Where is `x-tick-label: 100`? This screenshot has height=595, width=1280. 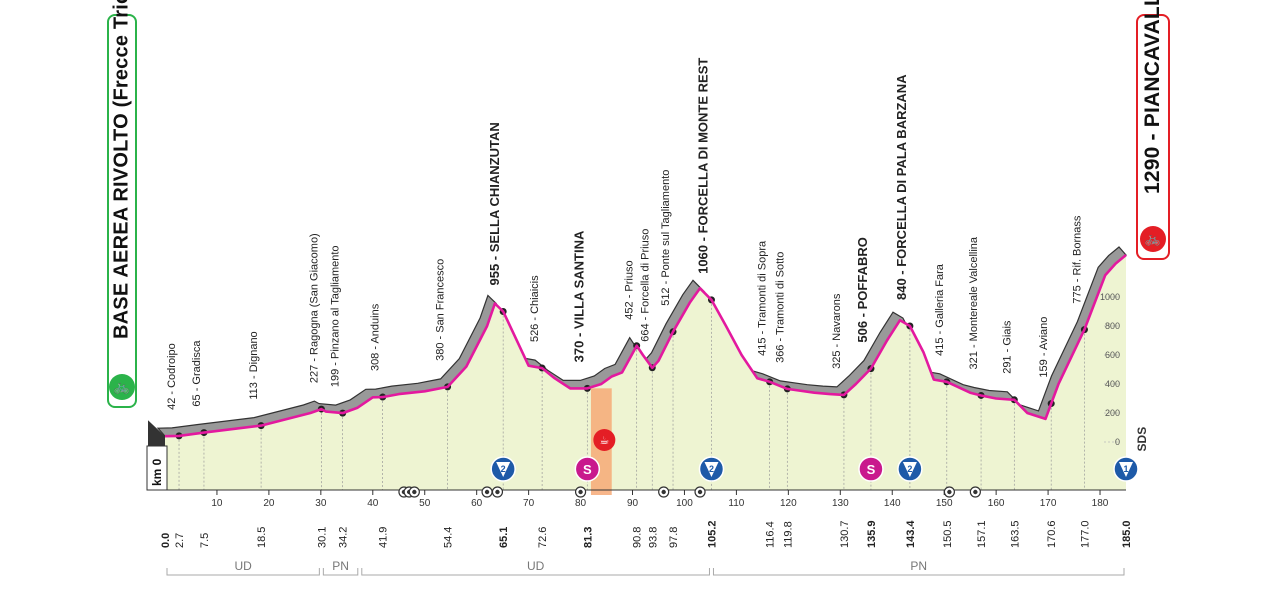 x-tick-label: 100 is located at coordinates (684, 503).